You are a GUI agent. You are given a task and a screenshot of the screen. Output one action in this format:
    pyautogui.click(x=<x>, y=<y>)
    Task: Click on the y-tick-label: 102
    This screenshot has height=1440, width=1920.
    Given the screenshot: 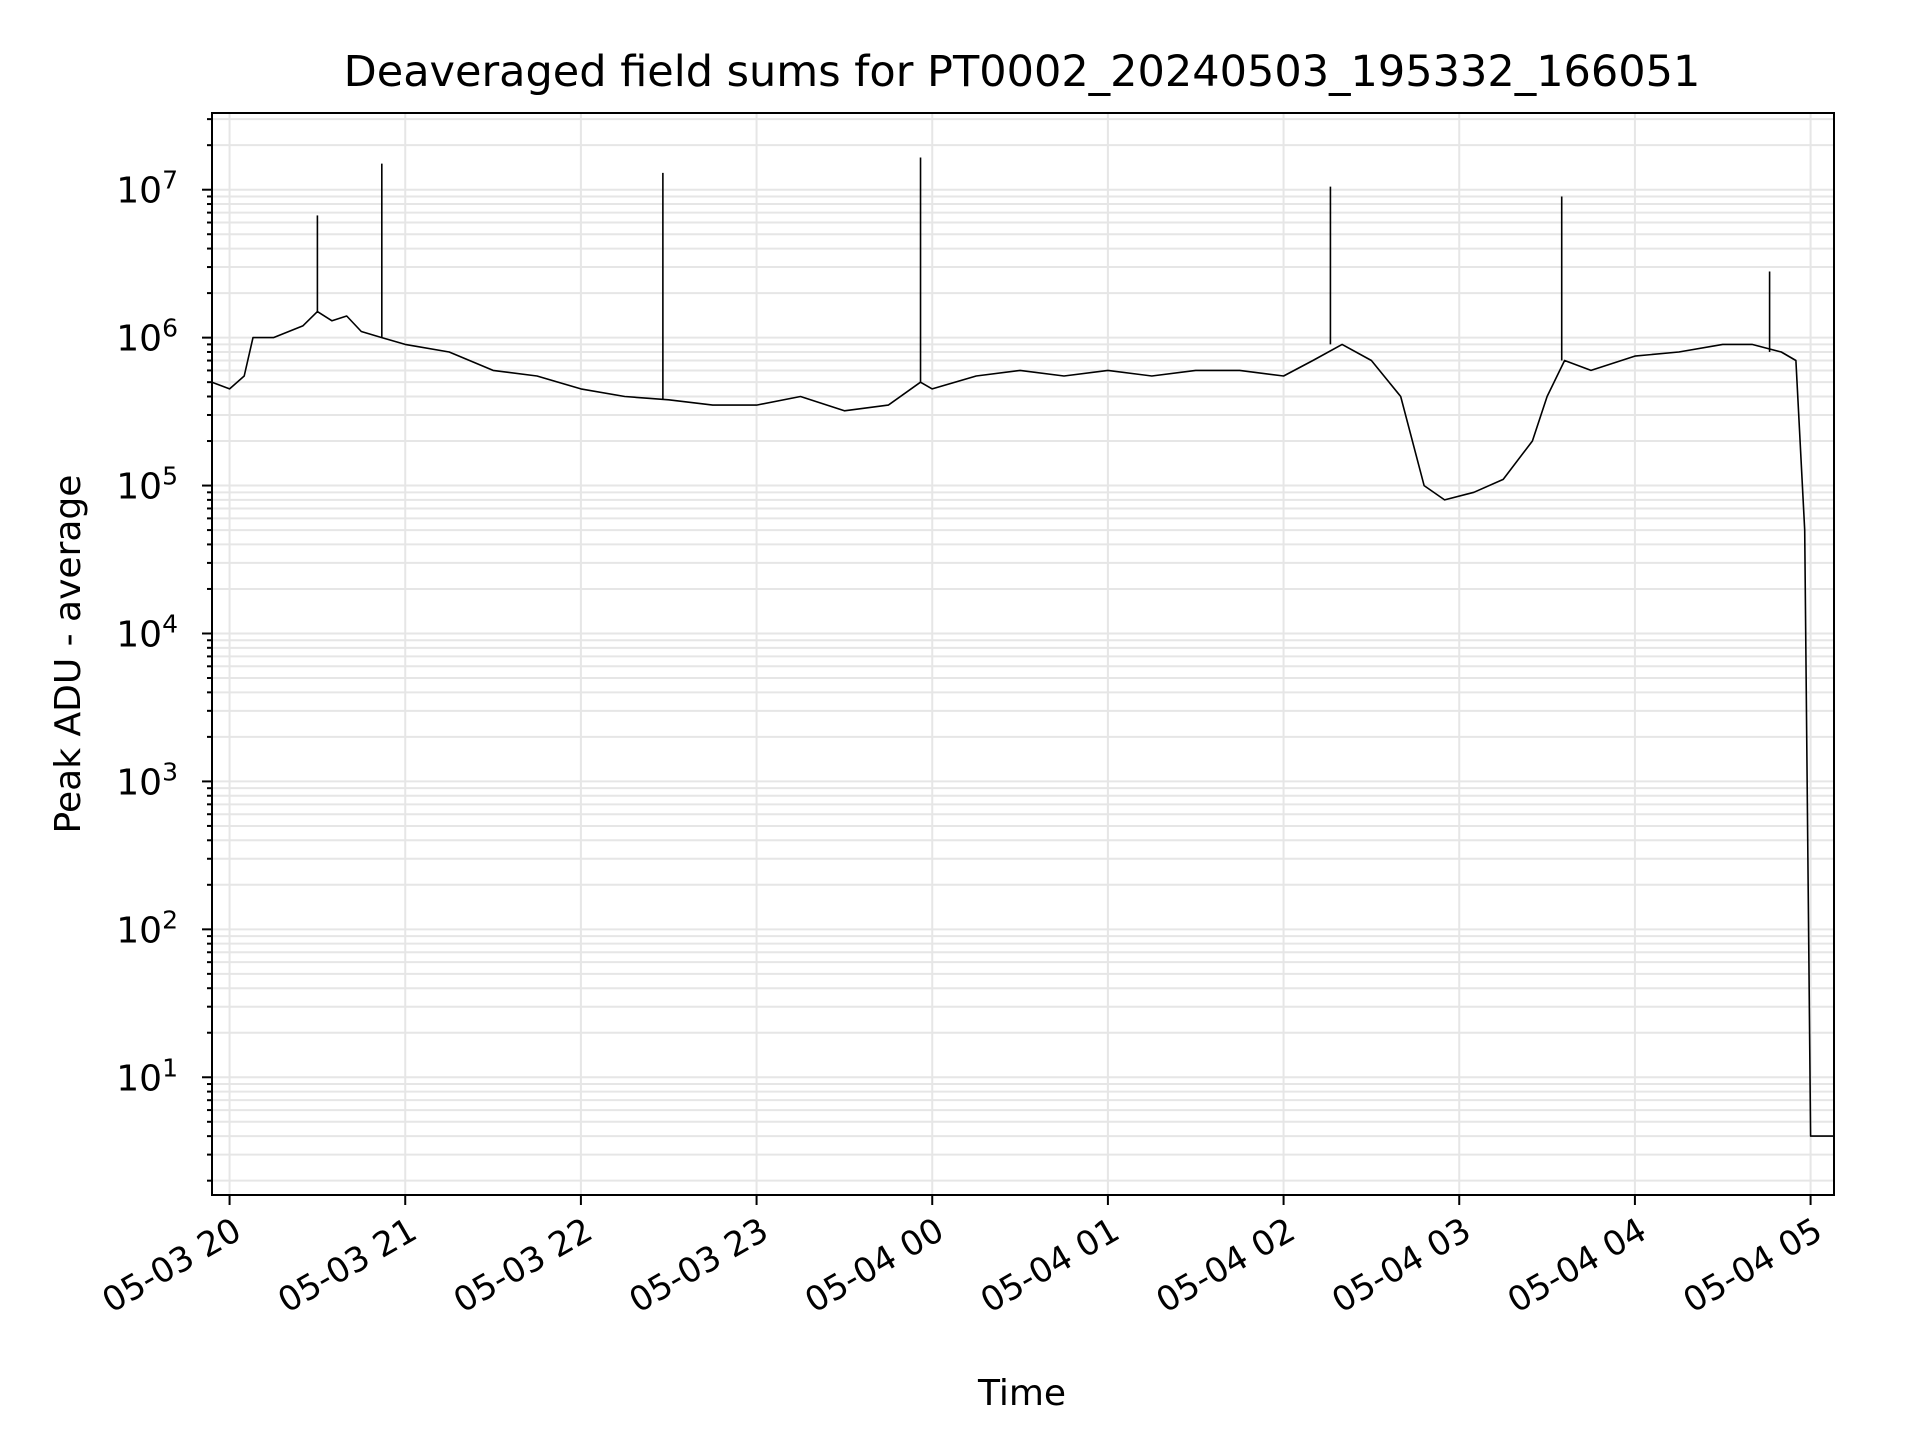 What is the action you would take?
    pyautogui.click(x=147, y=928)
    